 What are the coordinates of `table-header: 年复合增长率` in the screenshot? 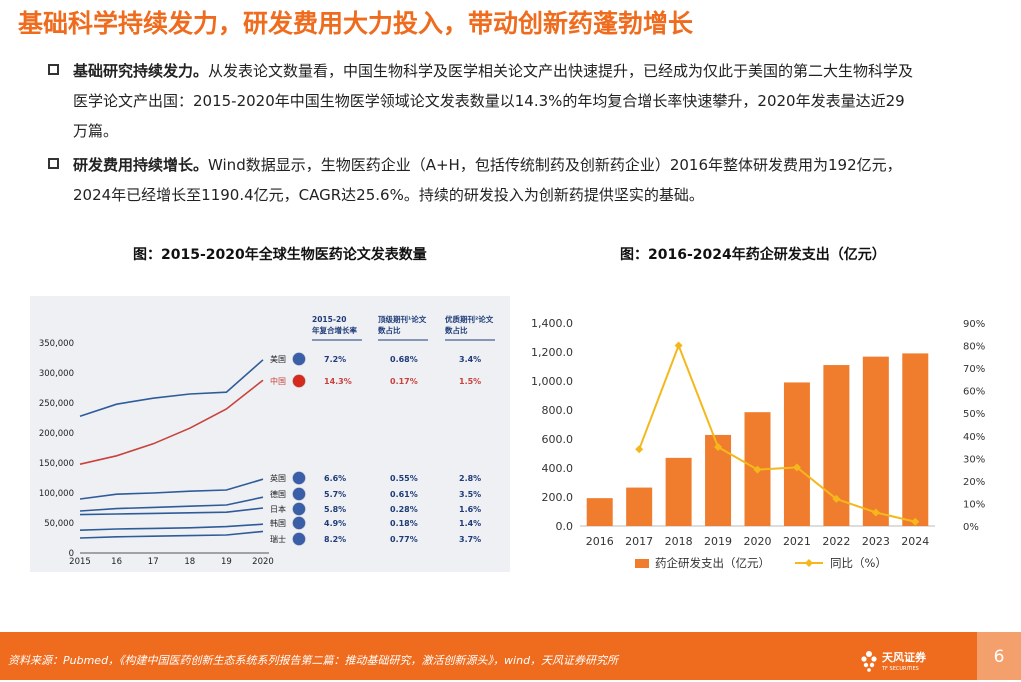 It's located at (334, 330).